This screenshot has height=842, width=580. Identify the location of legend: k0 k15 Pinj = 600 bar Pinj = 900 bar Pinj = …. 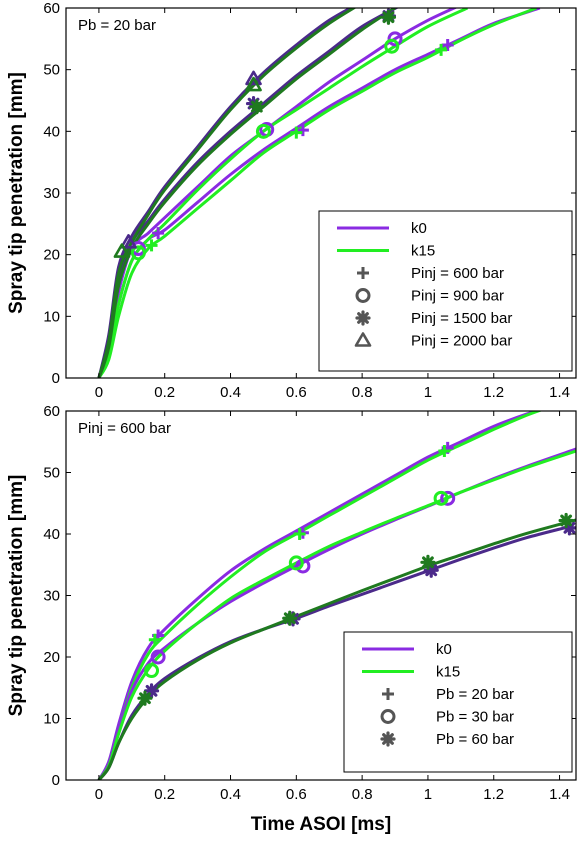
(445, 291).